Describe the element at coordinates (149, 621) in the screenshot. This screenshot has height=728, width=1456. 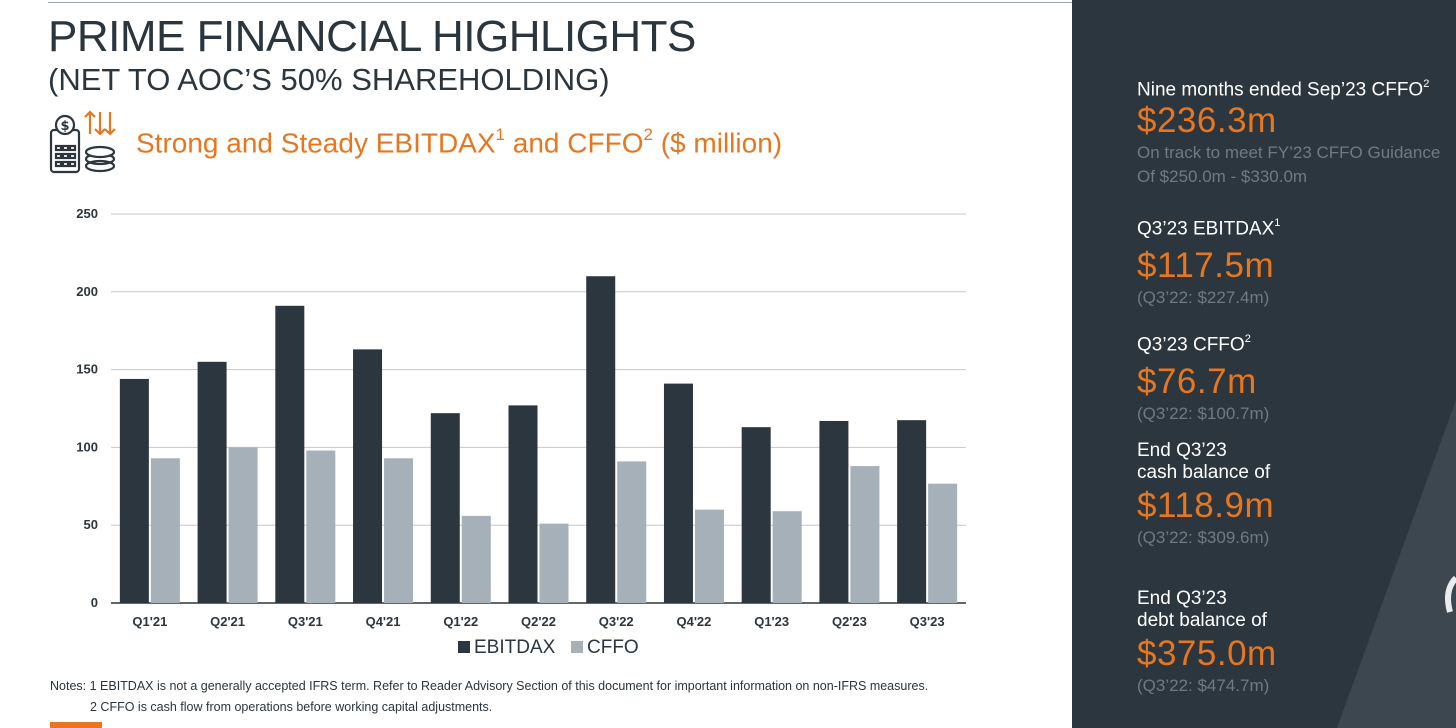
I see `x-tick-label: Q1'21` at that location.